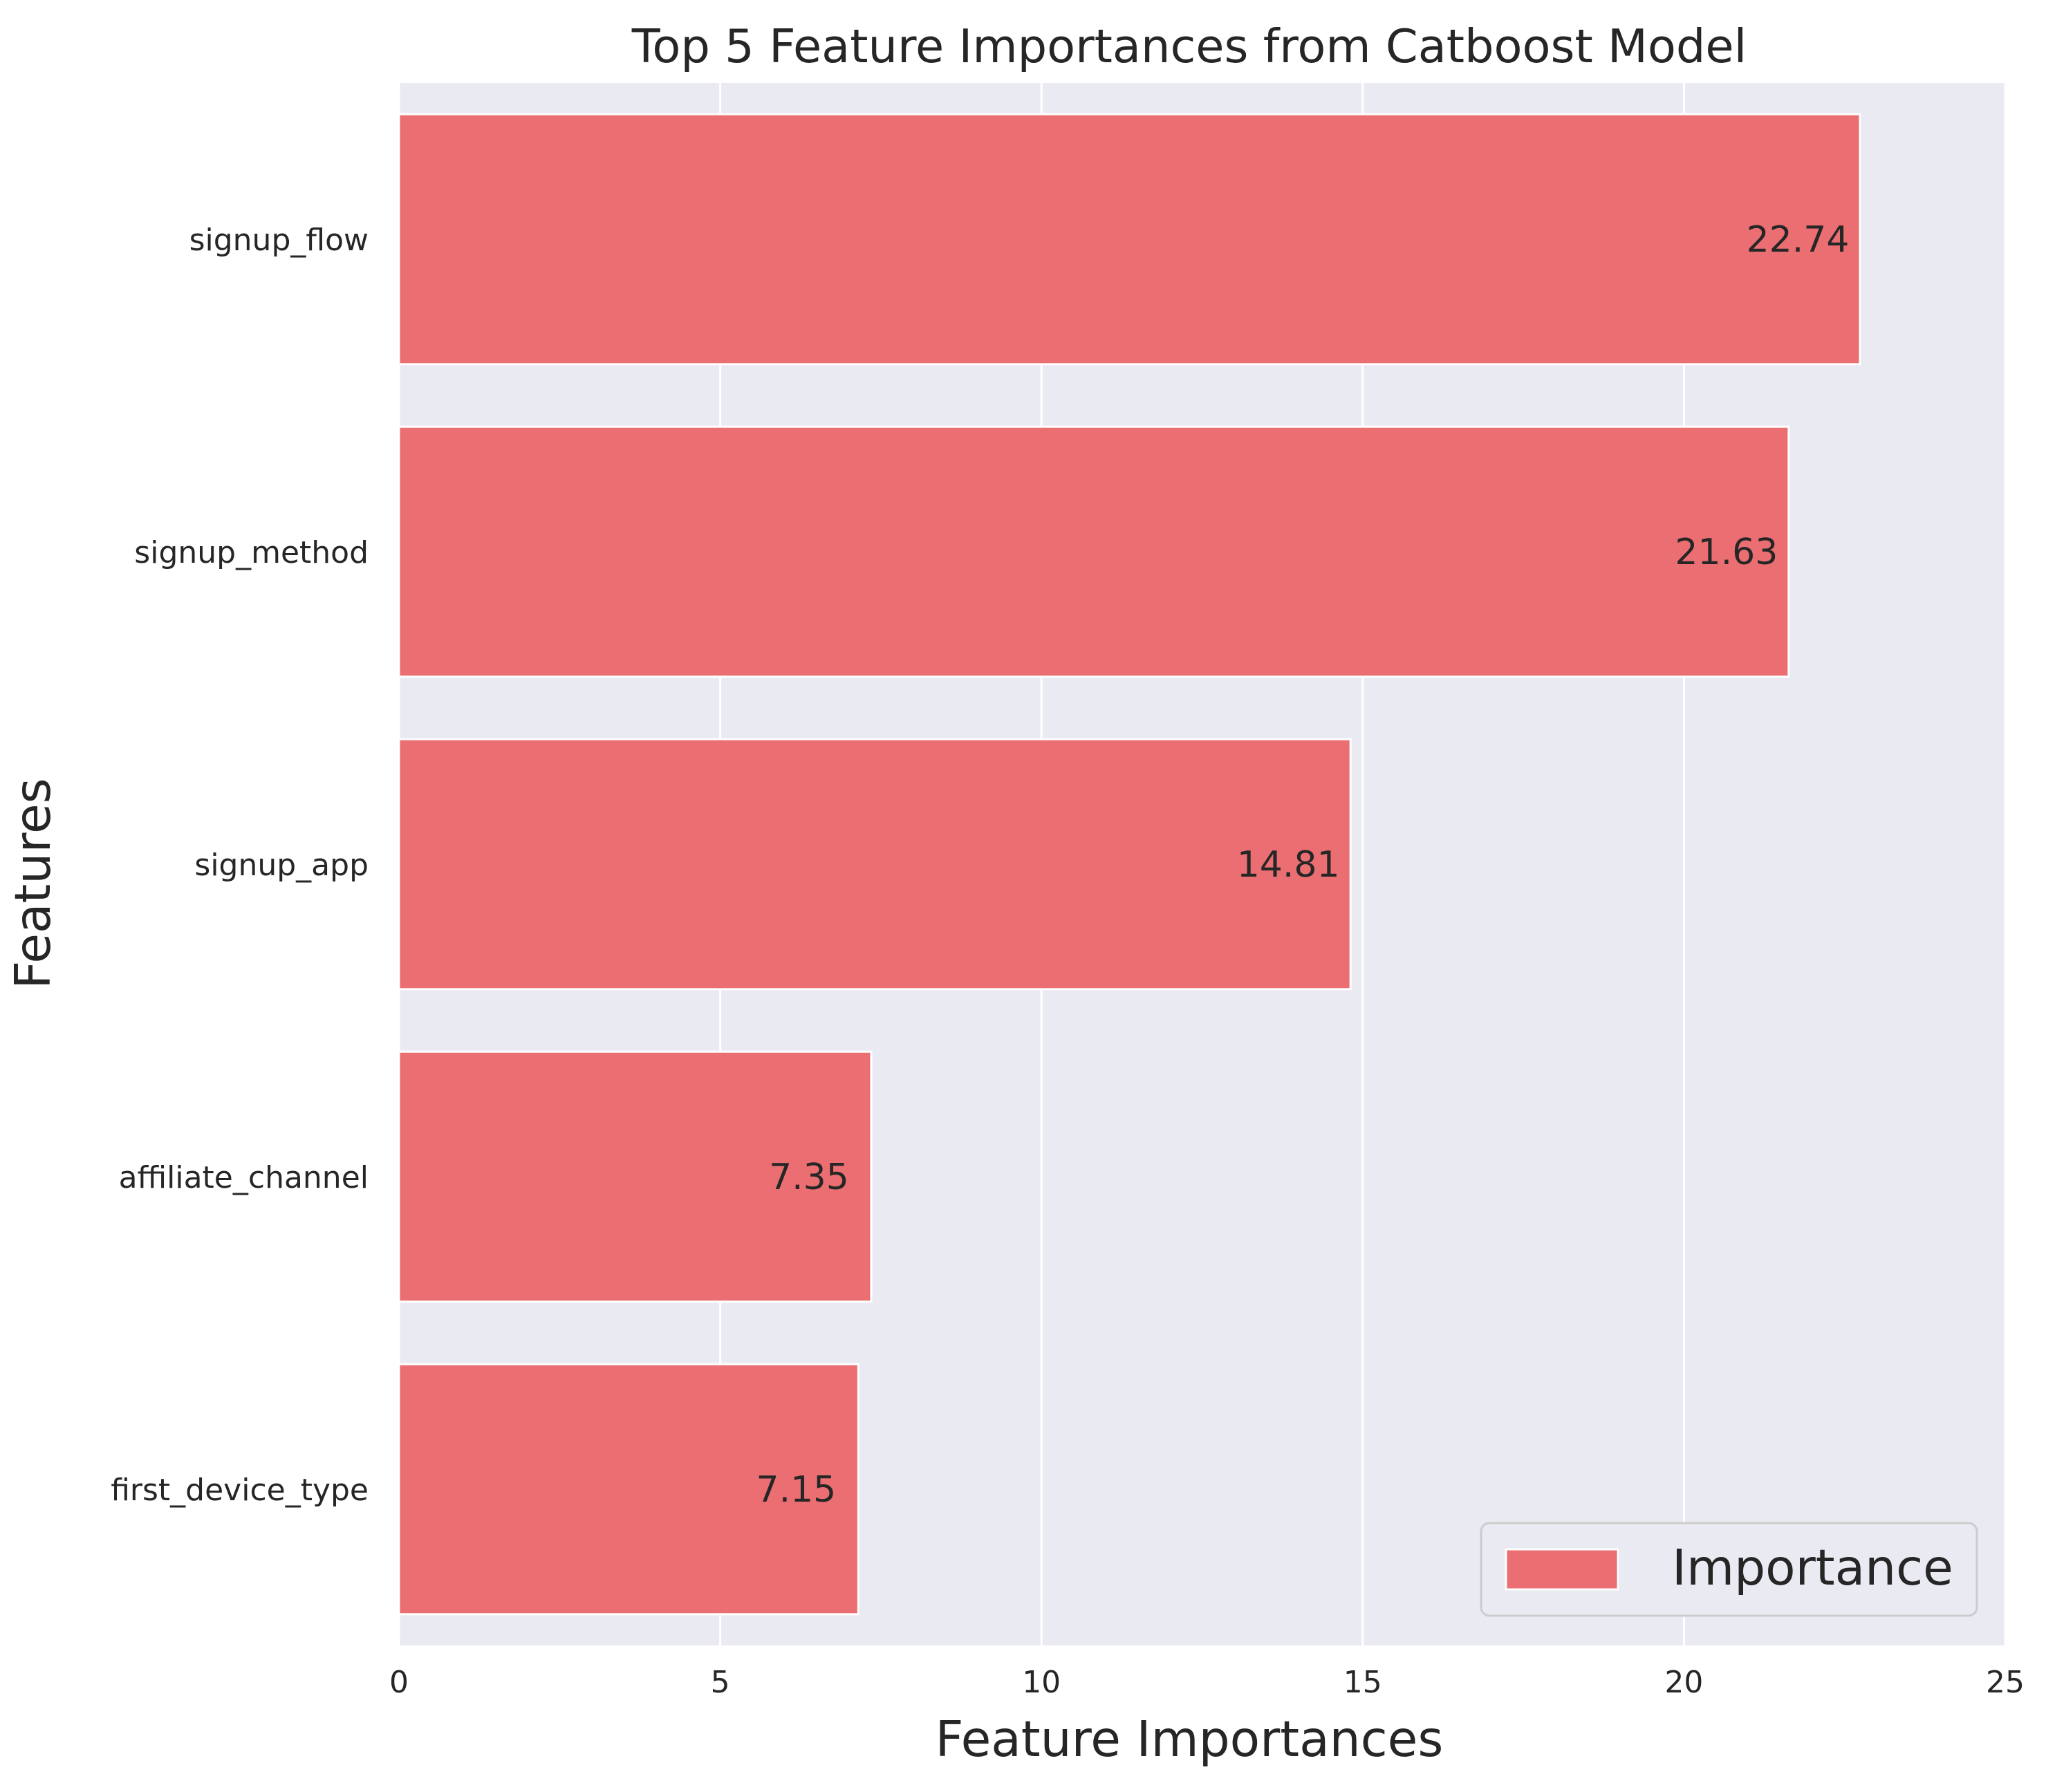  Describe the element at coordinates (1799, 240) in the screenshot. I see `value-label: 22.74` at that location.